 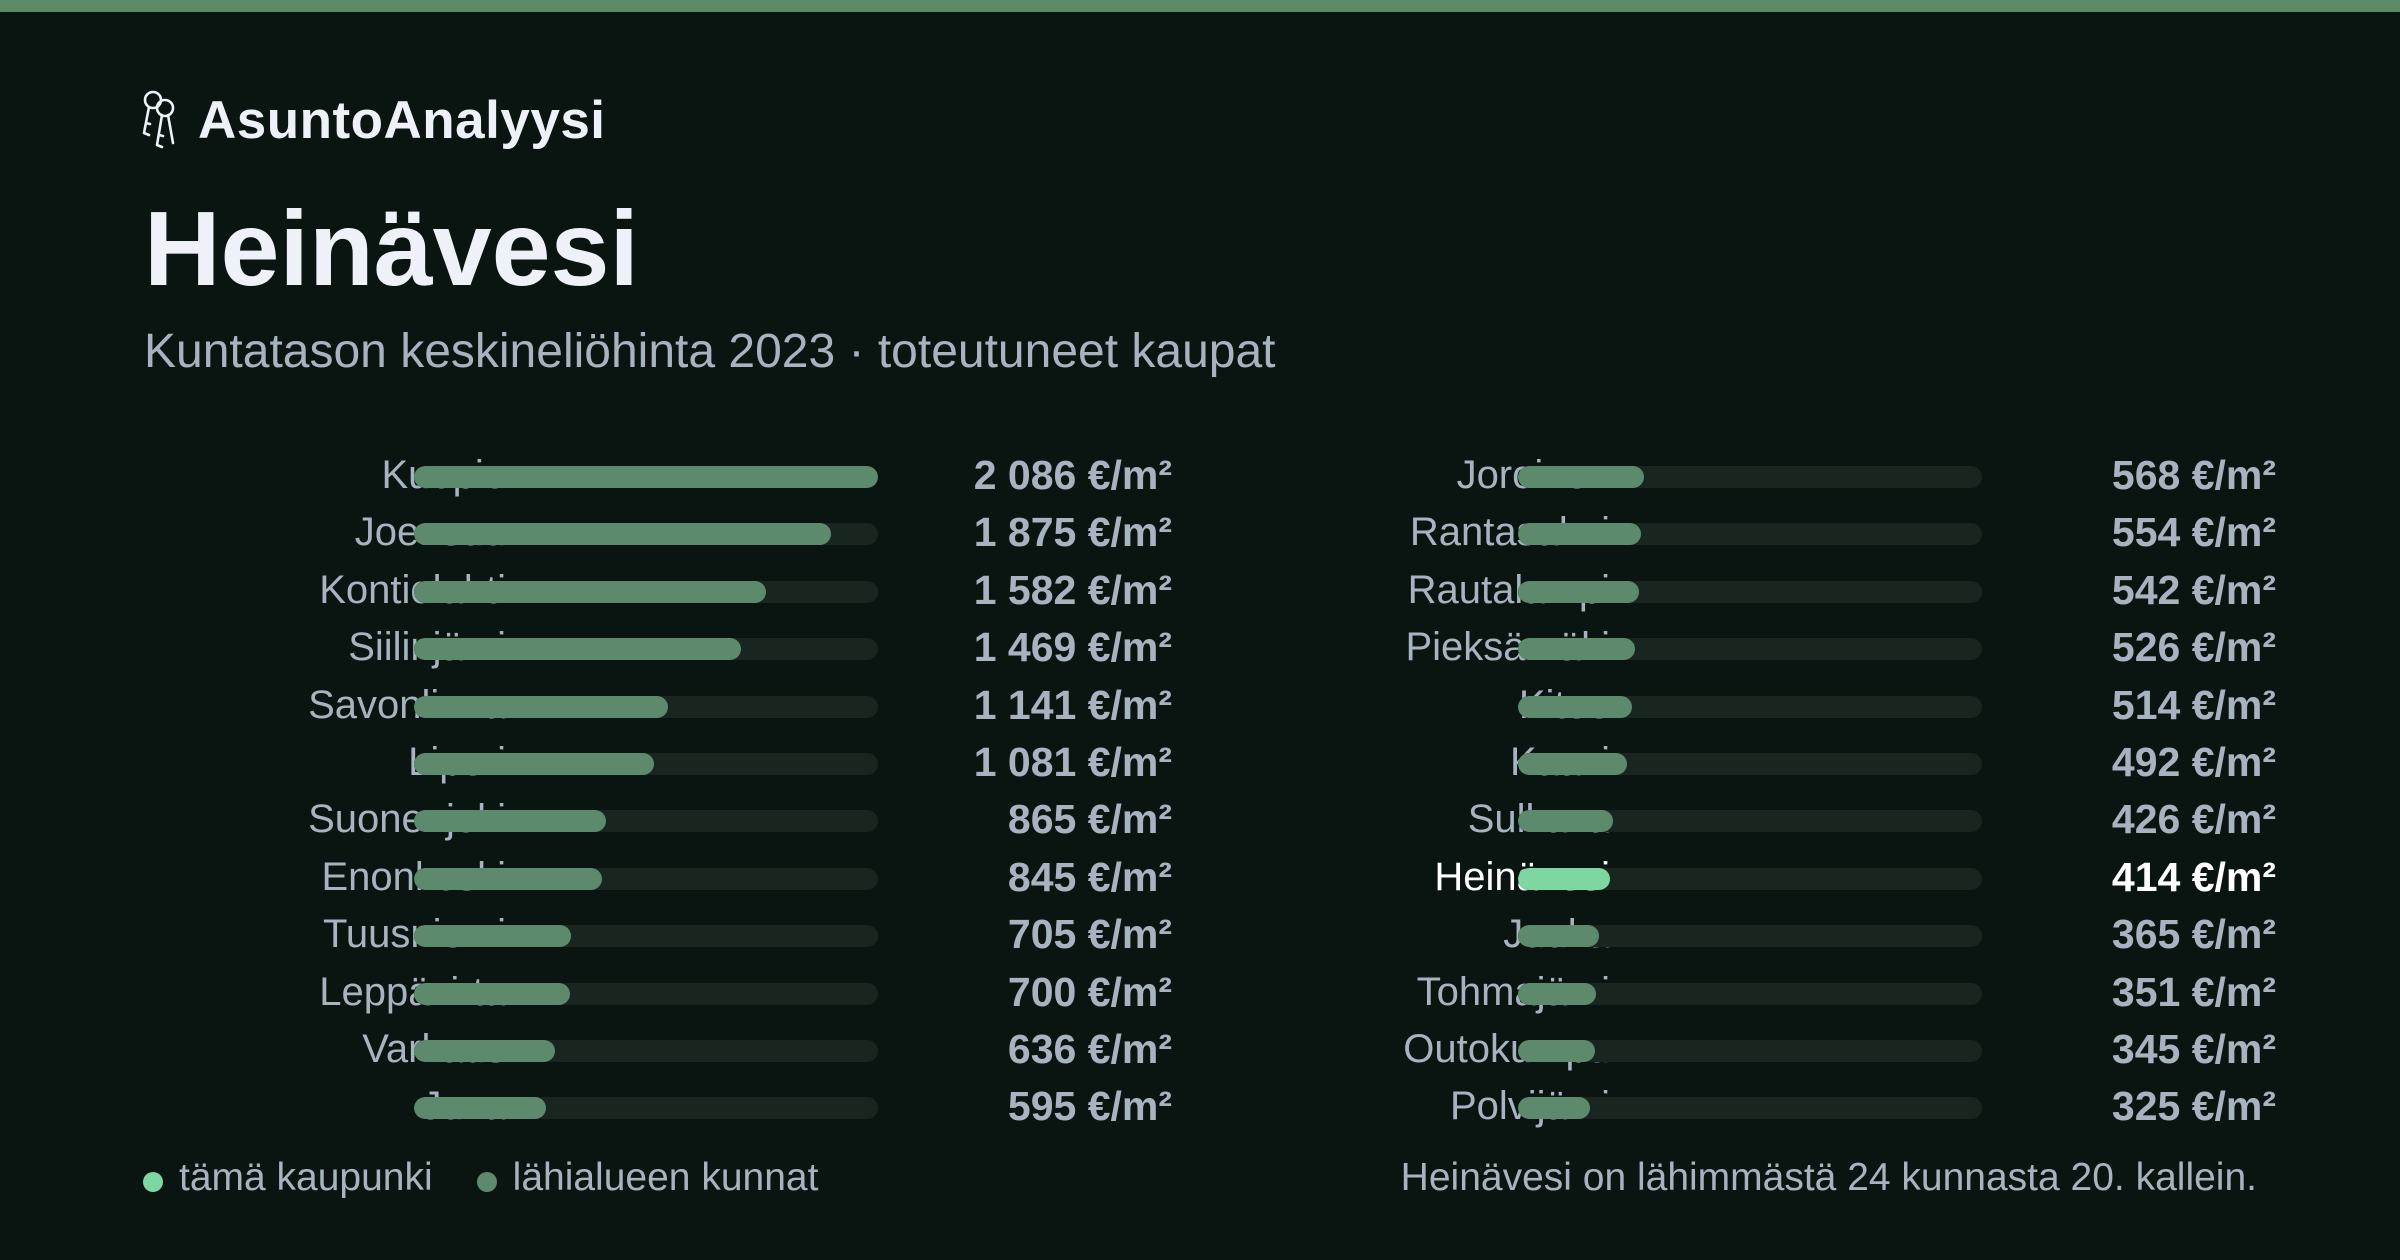 What do you see at coordinates (1072, 704) in the screenshot?
I see `value-label: 1 141 €/m²` at bounding box center [1072, 704].